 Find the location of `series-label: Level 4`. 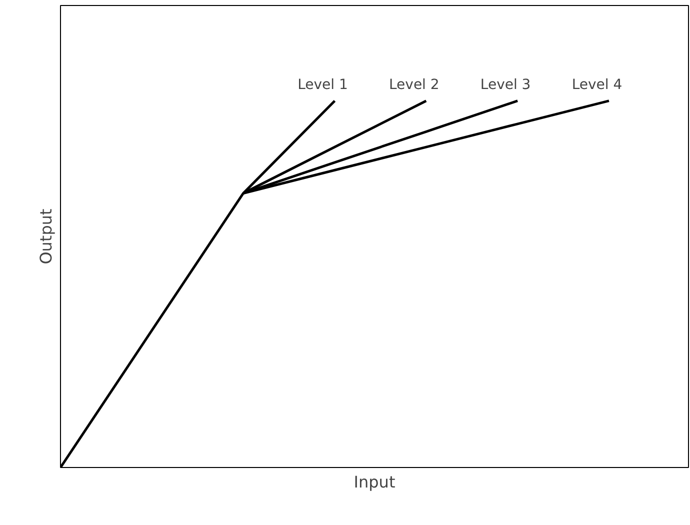

series-label: Level 4 is located at coordinates (597, 84).